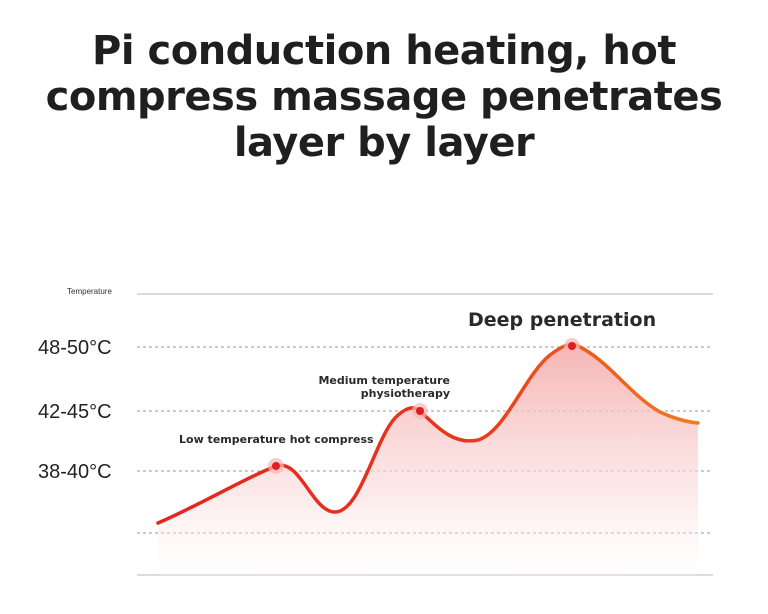 This screenshot has width=768, height=614. Describe the element at coordinates (384, 380) in the screenshot. I see `annotation-medium-line1: Medium temperature` at that location.